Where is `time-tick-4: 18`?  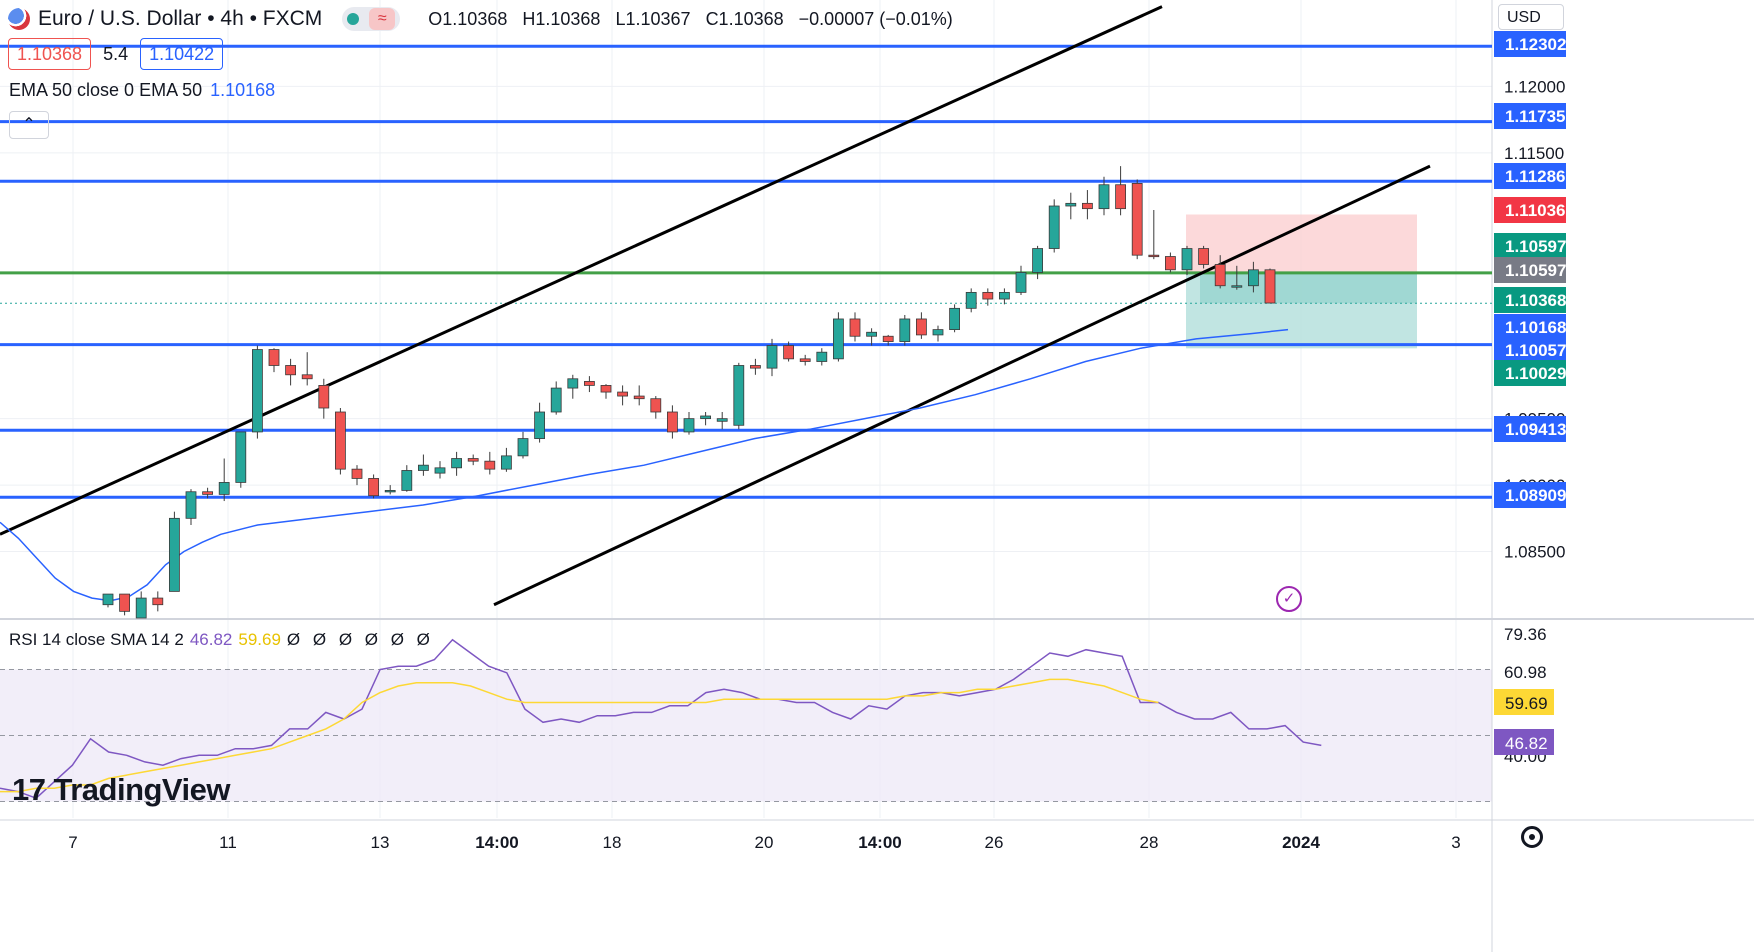 time-tick-4: 18 is located at coordinates (612, 842).